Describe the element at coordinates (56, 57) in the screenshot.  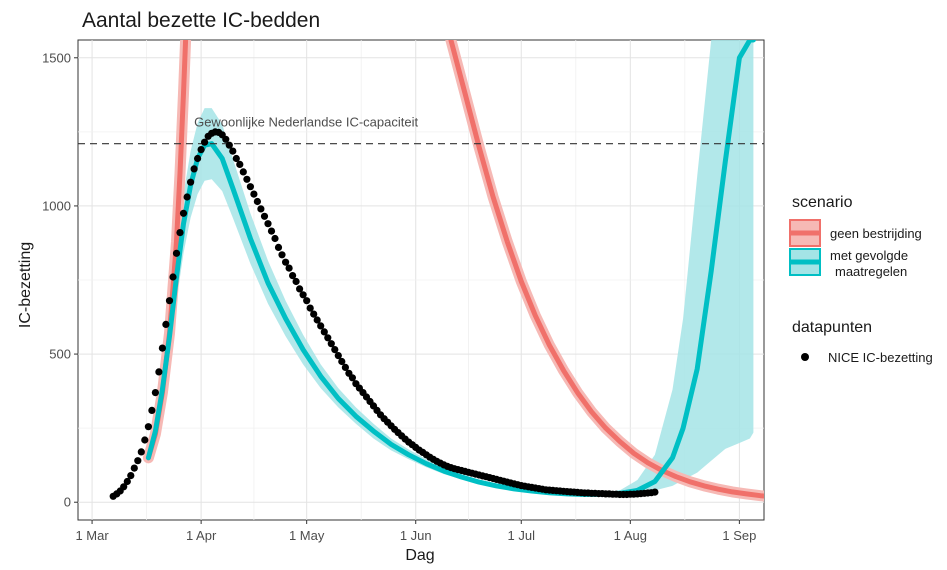
I see `y-tick-label: 1500` at that location.